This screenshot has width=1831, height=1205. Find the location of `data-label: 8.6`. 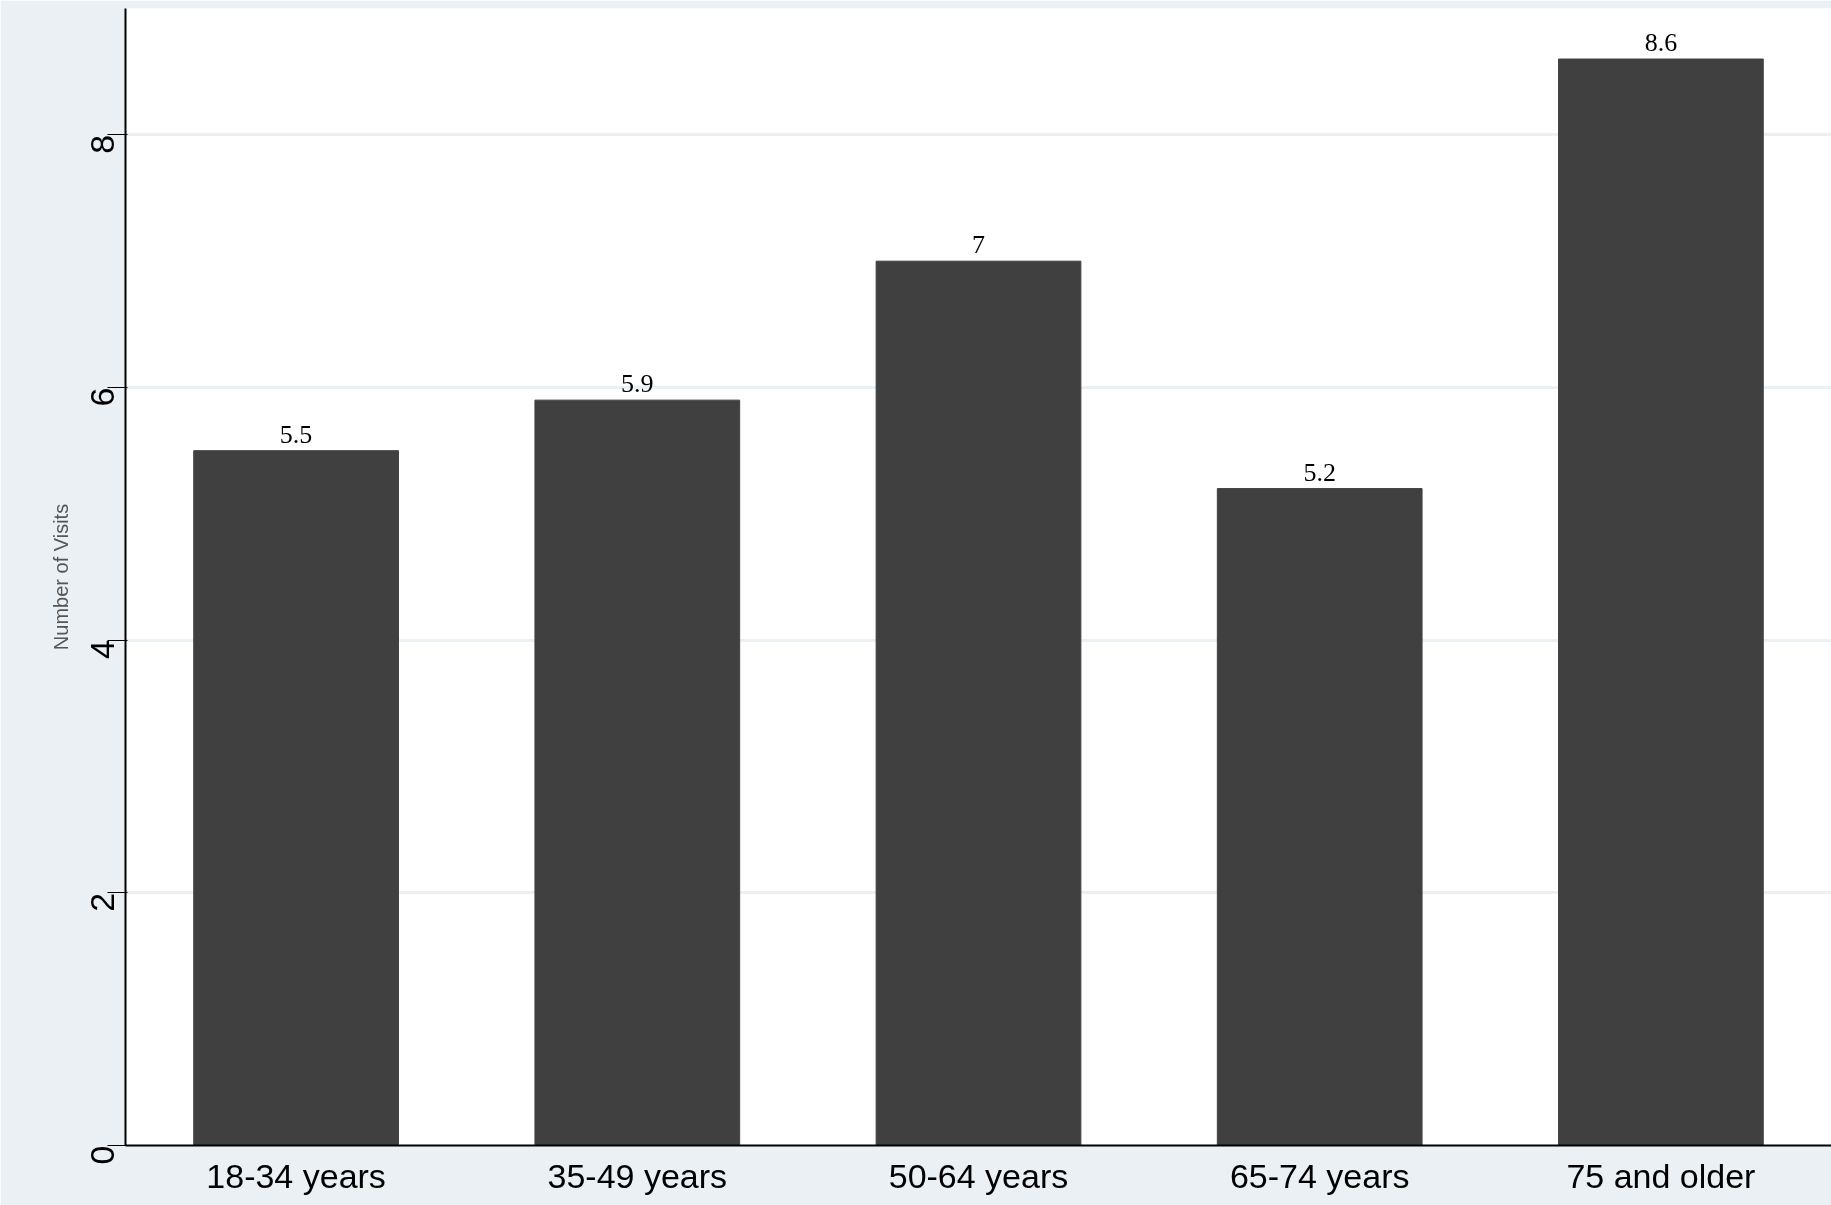

data-label: 8.6 is located at coordinates (1661, 43).